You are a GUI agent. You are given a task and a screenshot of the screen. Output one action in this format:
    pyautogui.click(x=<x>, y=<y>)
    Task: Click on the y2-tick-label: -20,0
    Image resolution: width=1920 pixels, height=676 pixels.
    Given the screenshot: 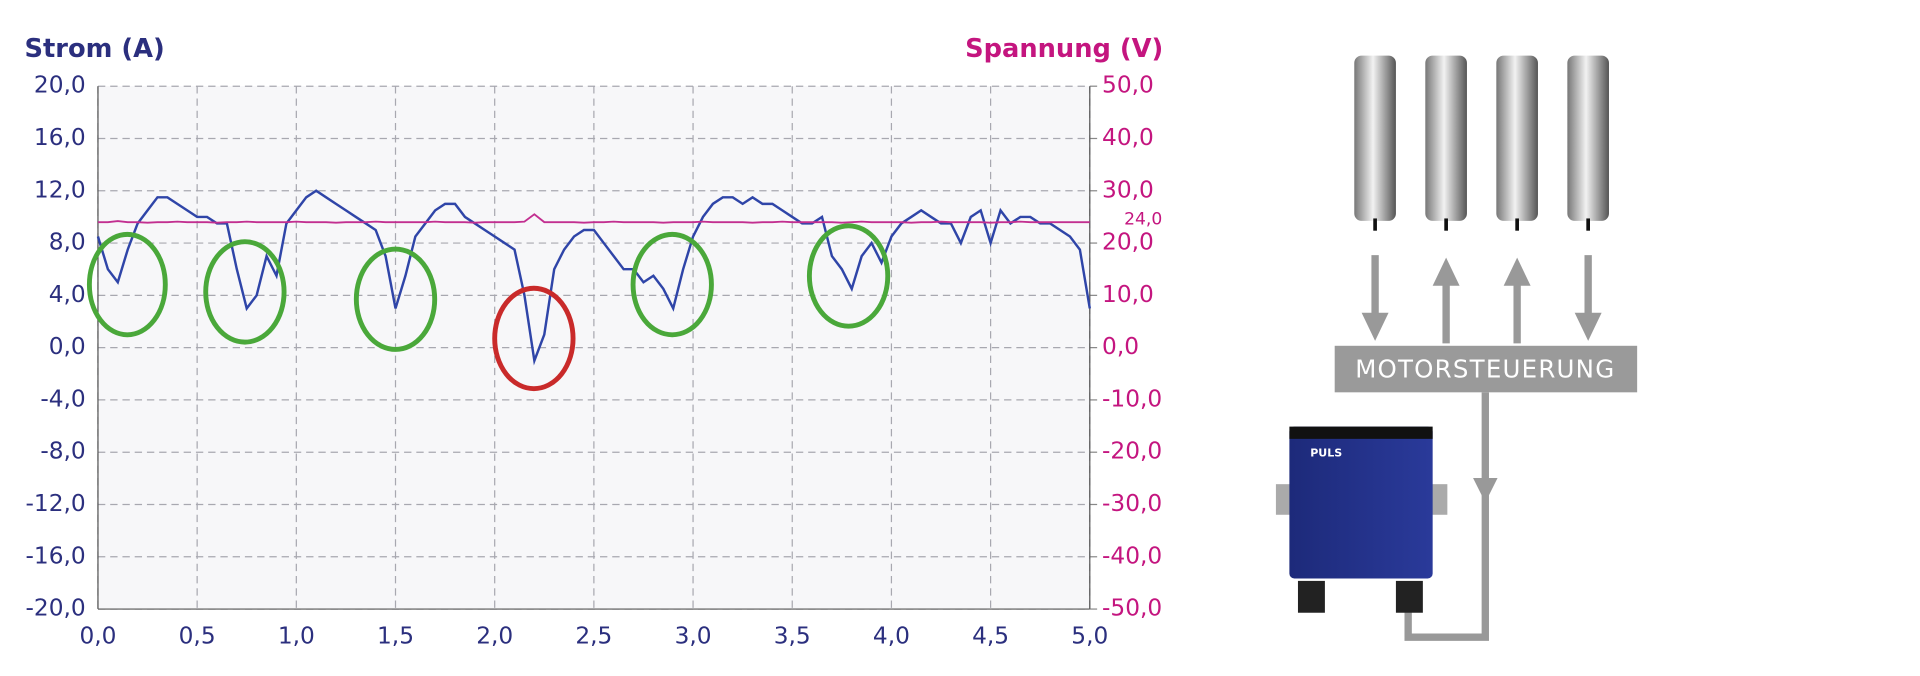 What is the action you would take?
    pyautogui.click(x=1132, y=451)
    